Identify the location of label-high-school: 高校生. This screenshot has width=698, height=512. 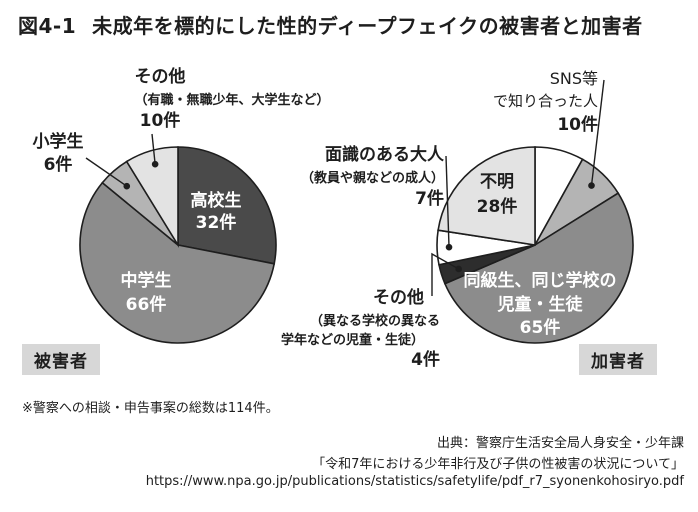
(216, 200).